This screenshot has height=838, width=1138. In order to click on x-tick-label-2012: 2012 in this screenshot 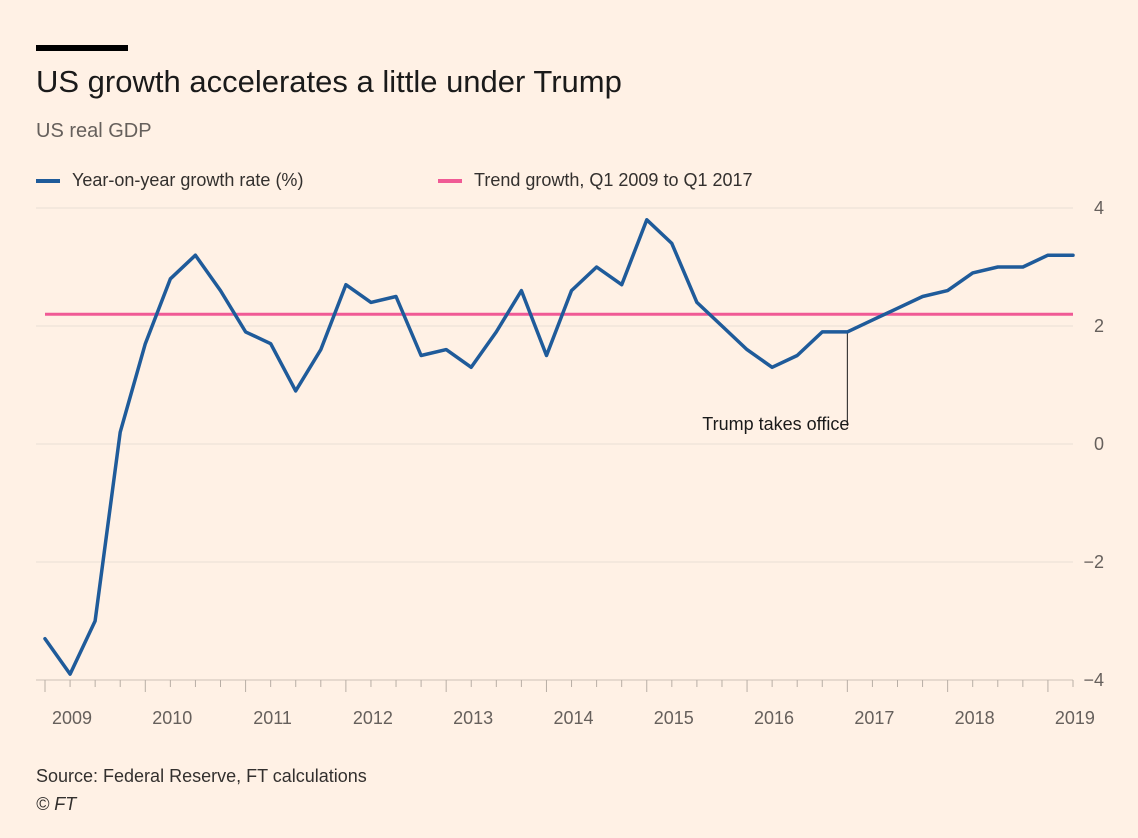, I will do `click(373, 718)`.